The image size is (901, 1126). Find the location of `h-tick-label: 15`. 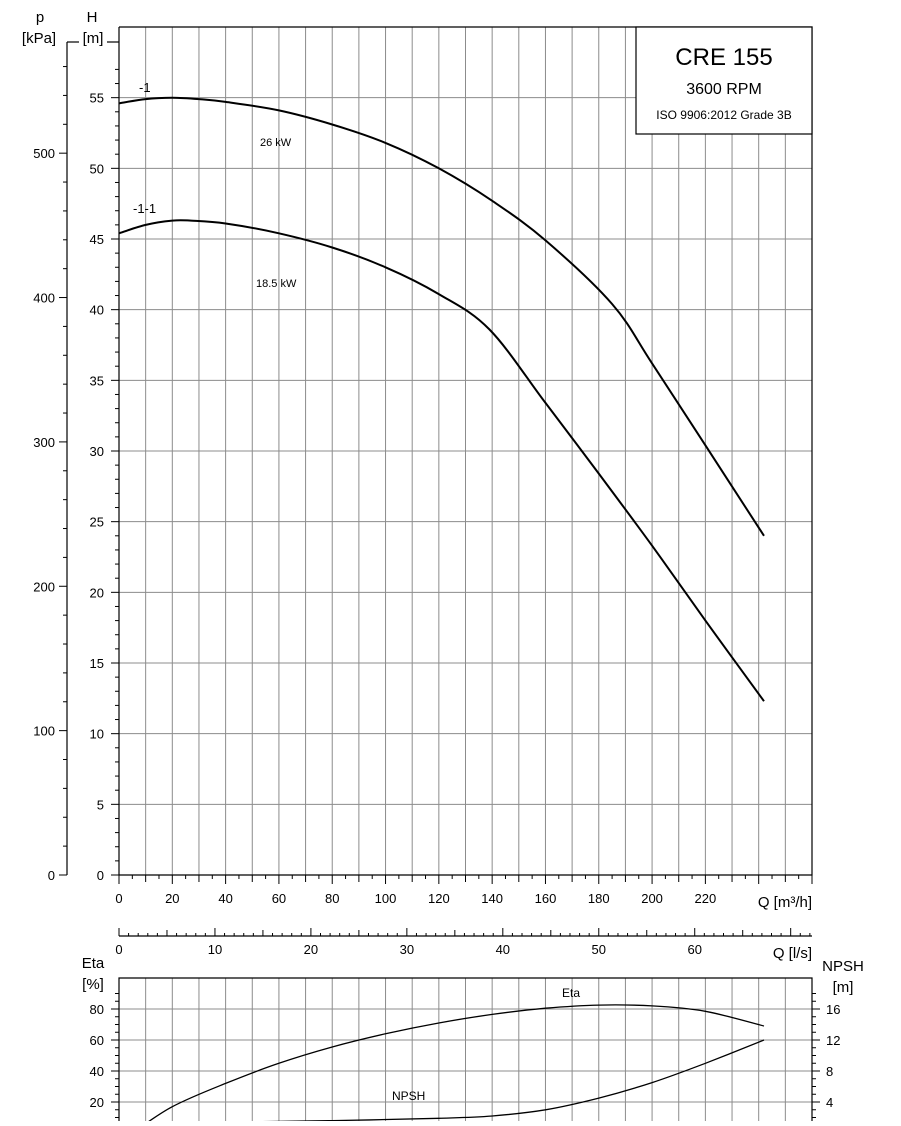

h-tick-label: 15 is located at coordinates (97, 663).